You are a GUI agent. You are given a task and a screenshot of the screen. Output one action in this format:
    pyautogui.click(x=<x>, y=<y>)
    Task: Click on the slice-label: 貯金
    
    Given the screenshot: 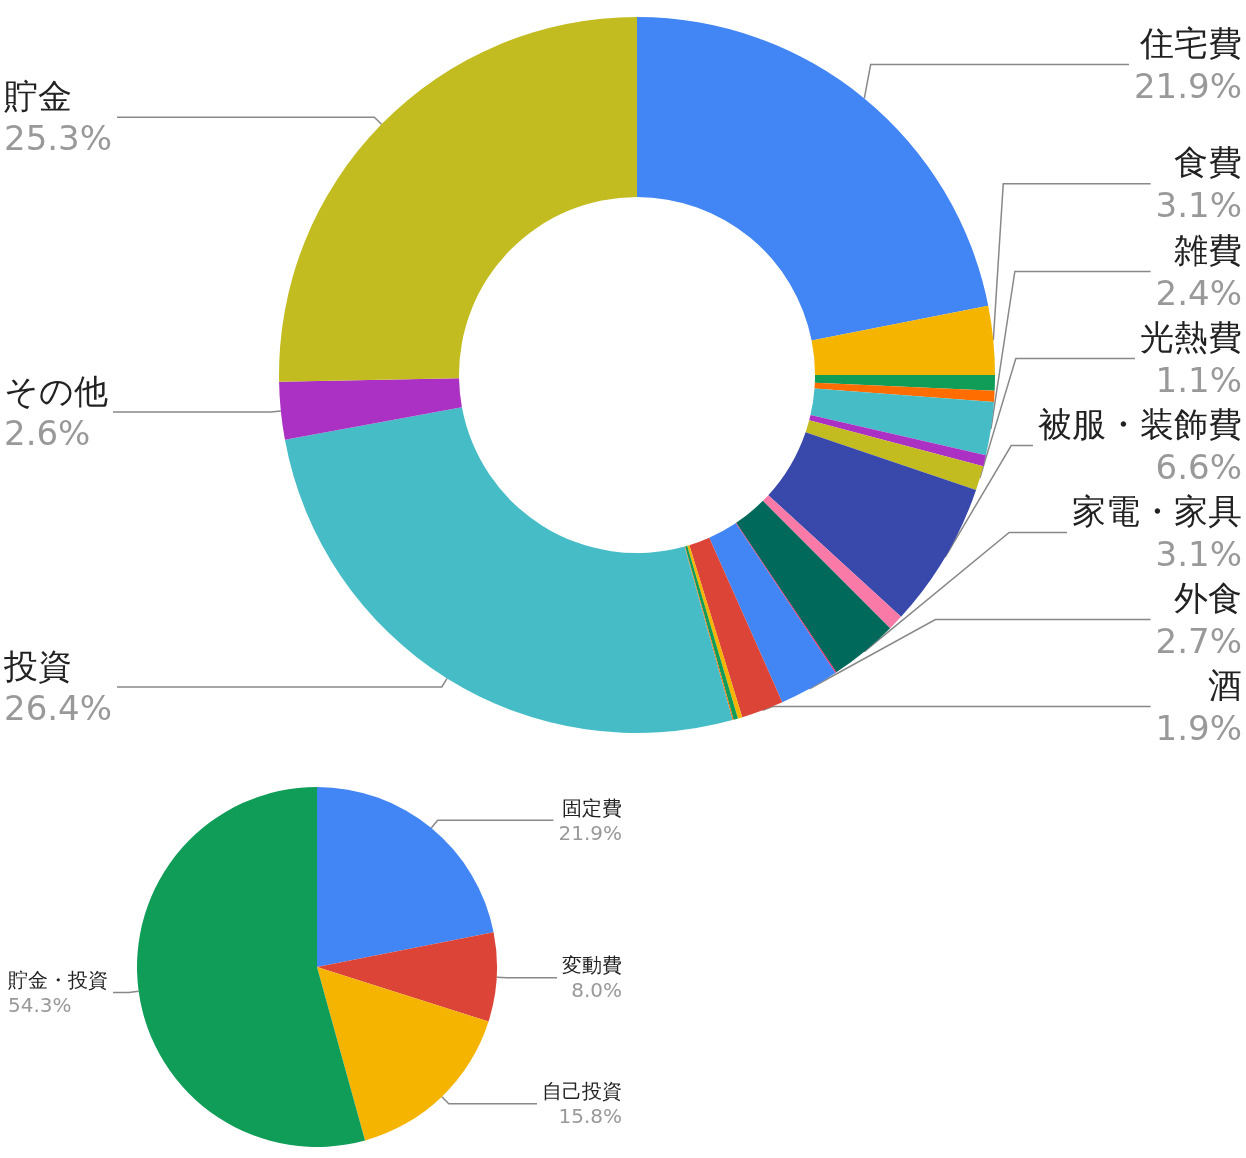 What is the action you would take?
    pyautogui.click(x=38, y=96)
    